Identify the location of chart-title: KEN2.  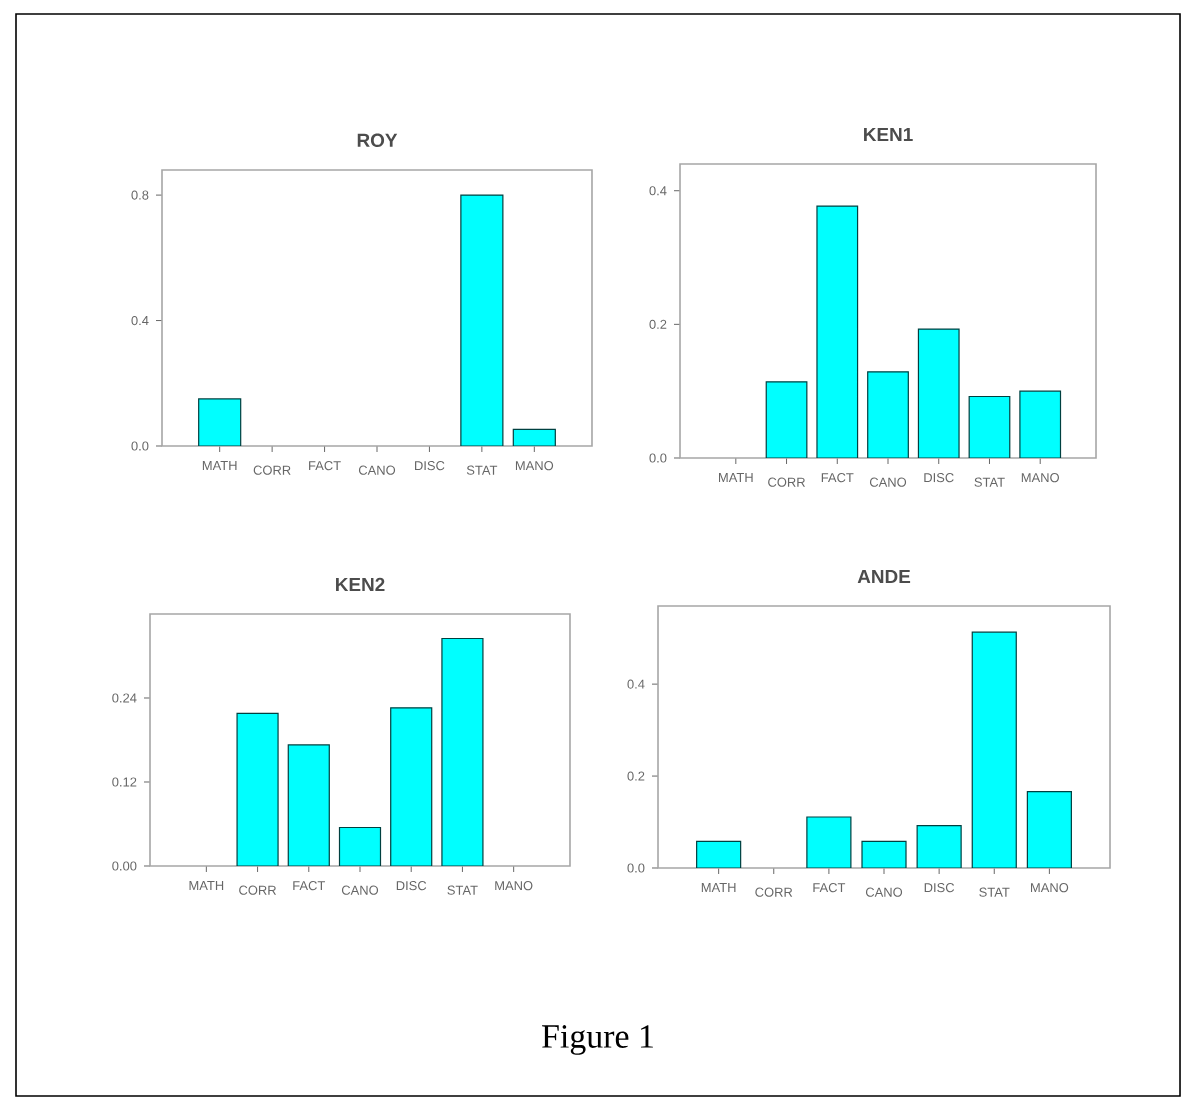
(360, 584).